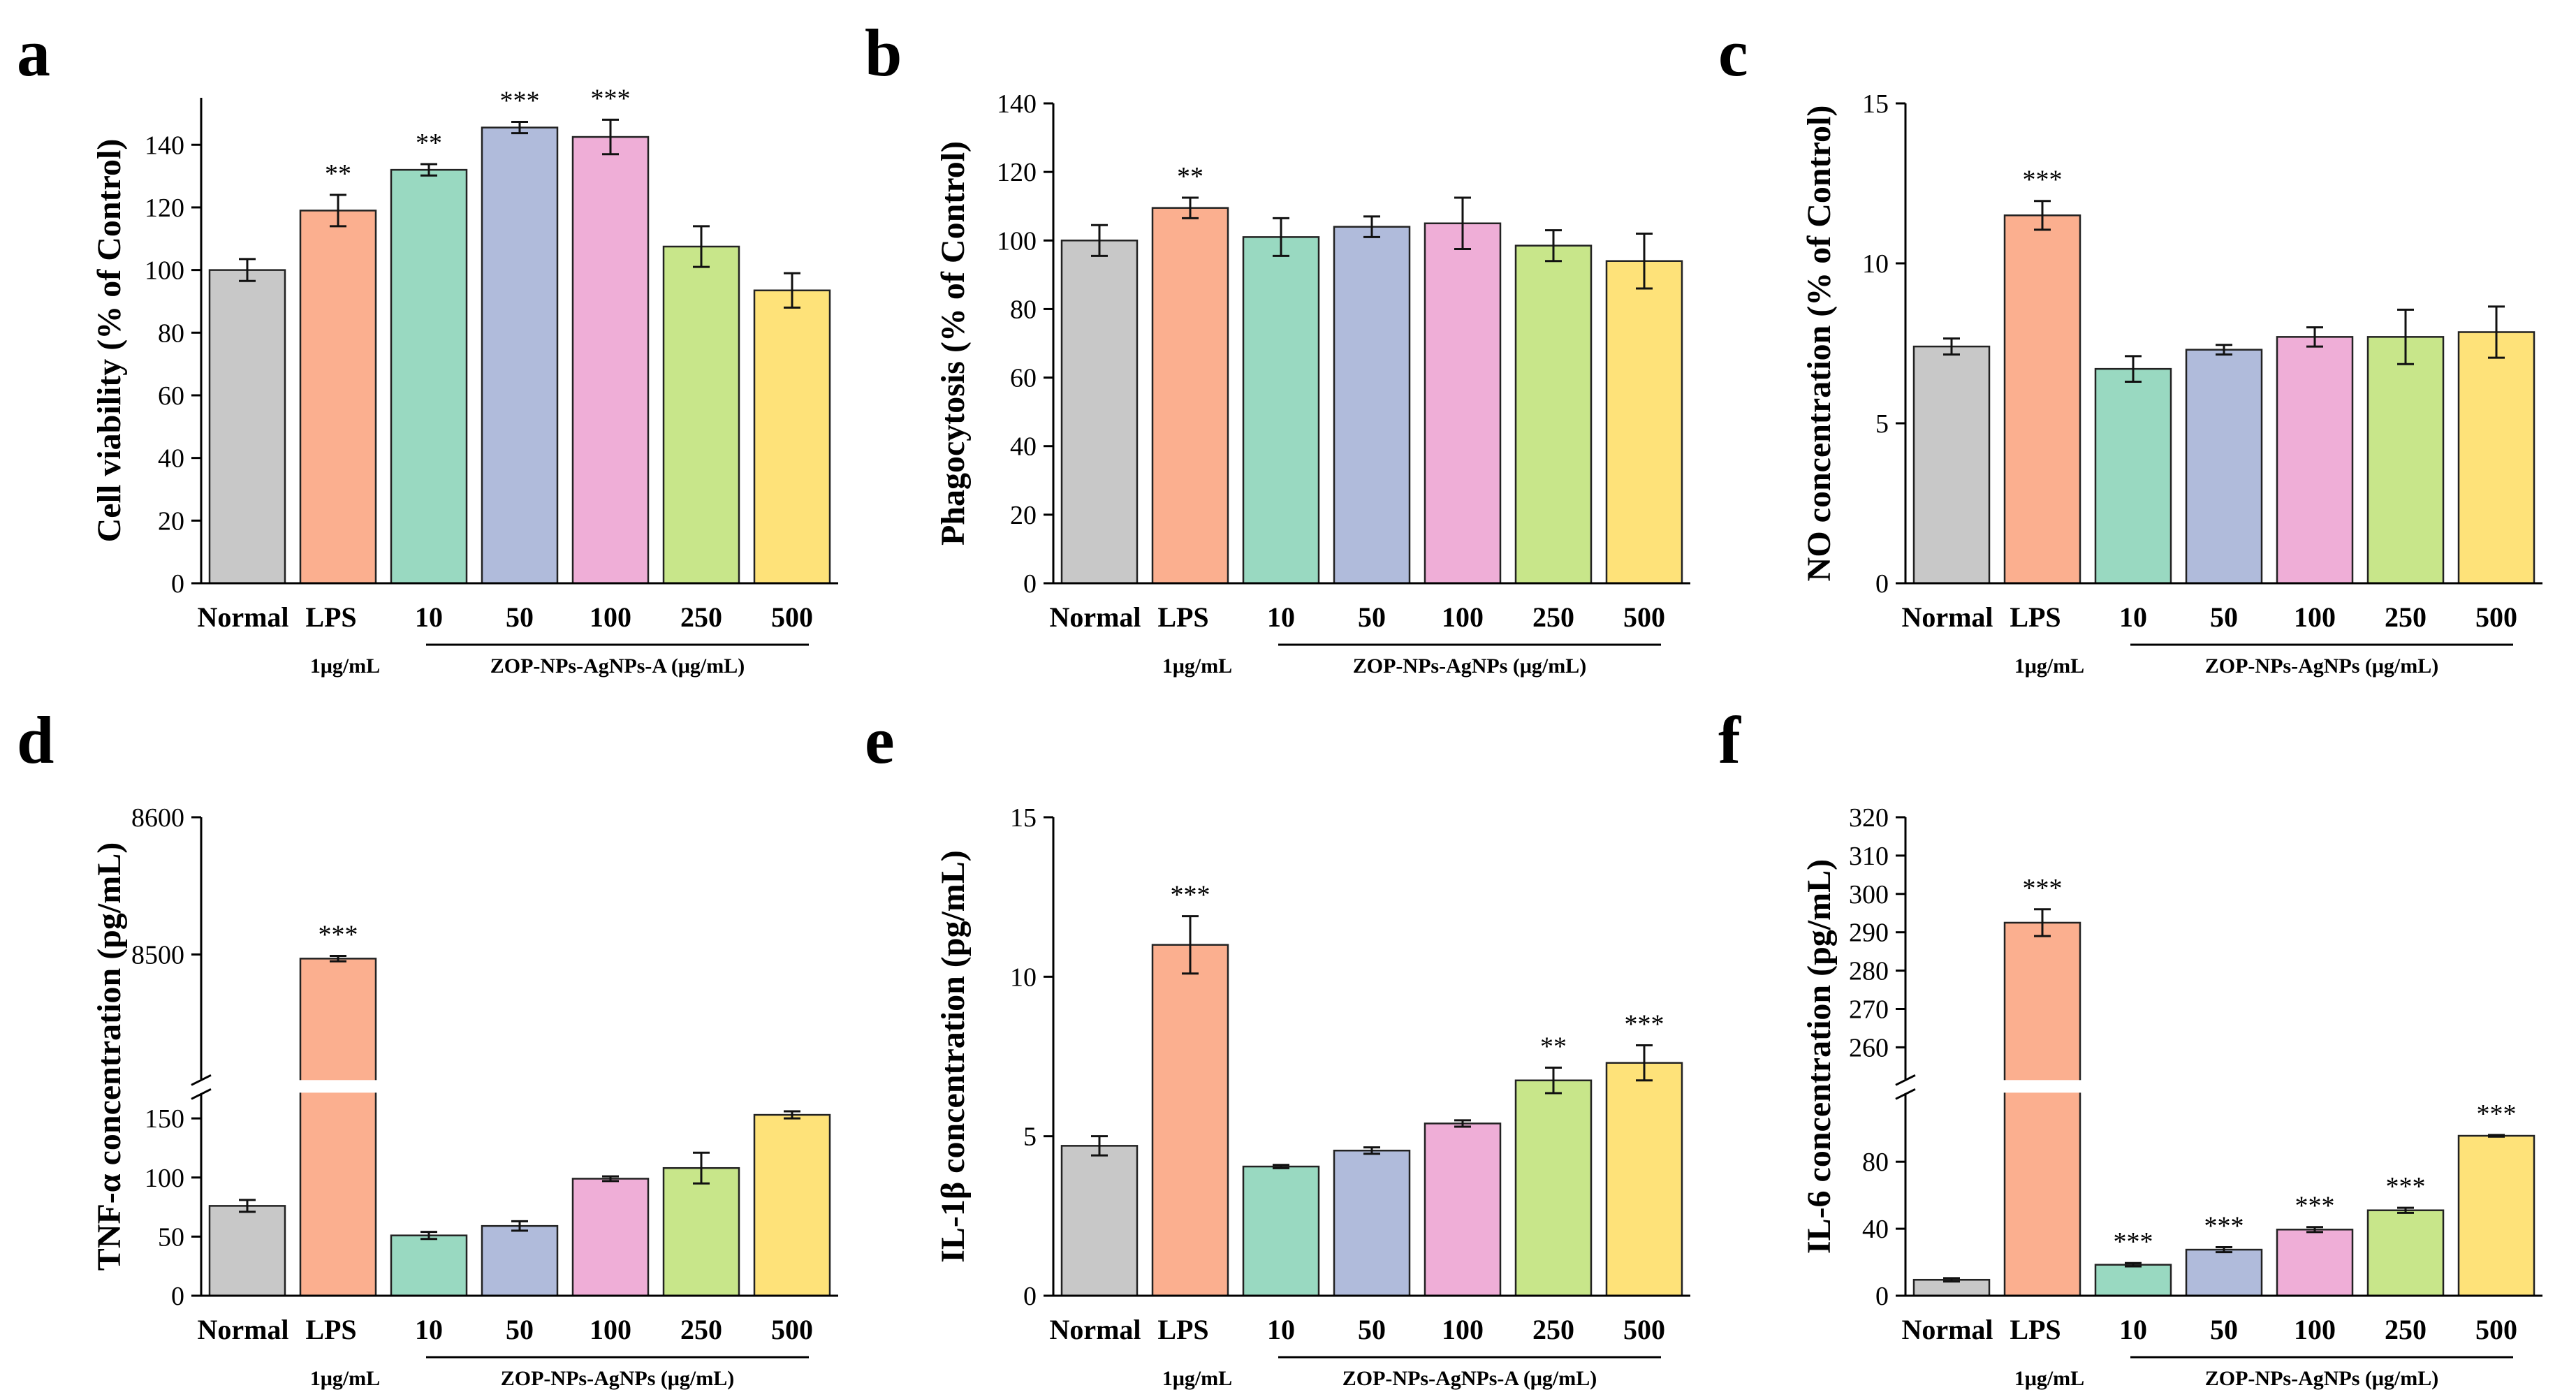 This screenshot has width=2576, height=1397. I want to click on y-tick-label: 60, so click(1023, 378).